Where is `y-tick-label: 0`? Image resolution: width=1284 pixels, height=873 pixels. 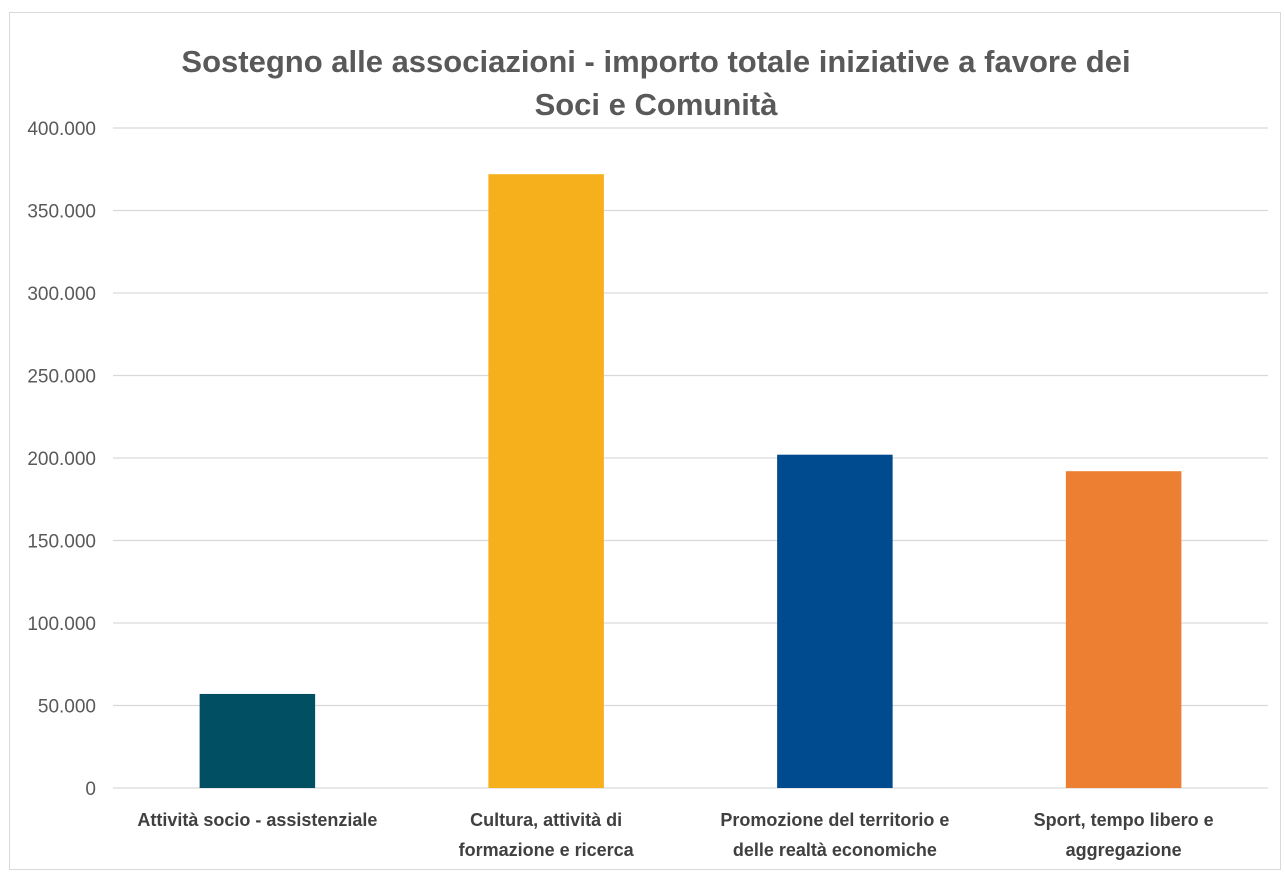 y-tick-label: 0 is located at coordinates (90, 789).